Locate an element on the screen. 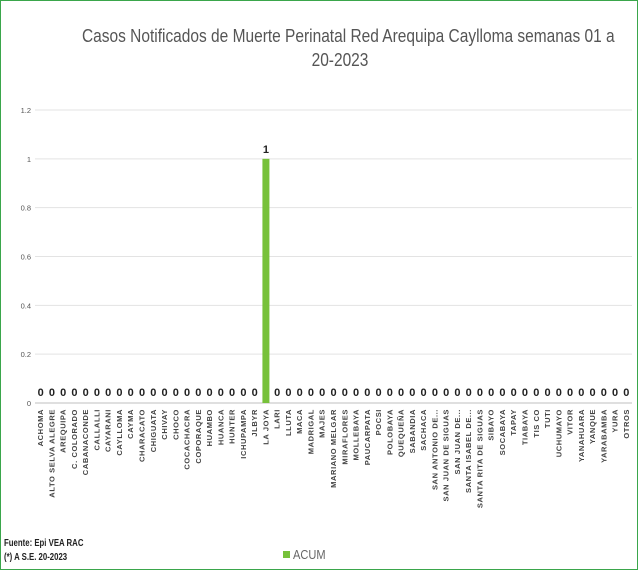 The width and height of the screenshot is (638, 570). category-label: YURA is located at coordinates (615, 421).